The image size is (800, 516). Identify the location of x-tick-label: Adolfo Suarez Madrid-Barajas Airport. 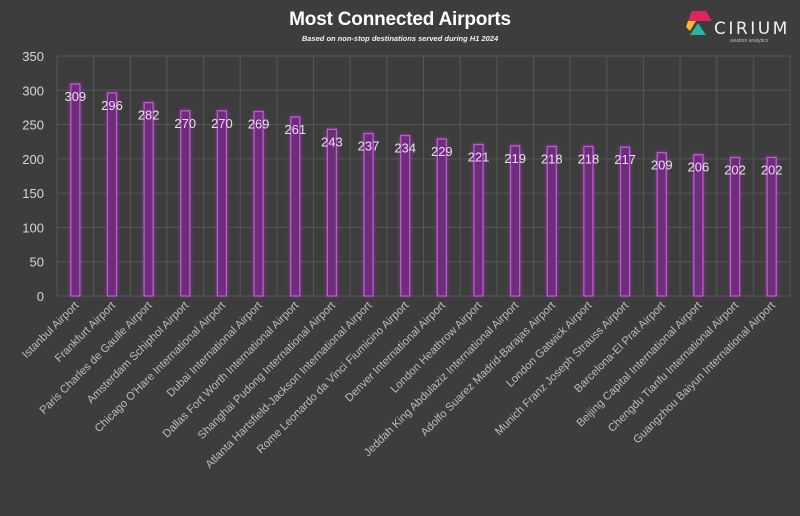
(489, 369).